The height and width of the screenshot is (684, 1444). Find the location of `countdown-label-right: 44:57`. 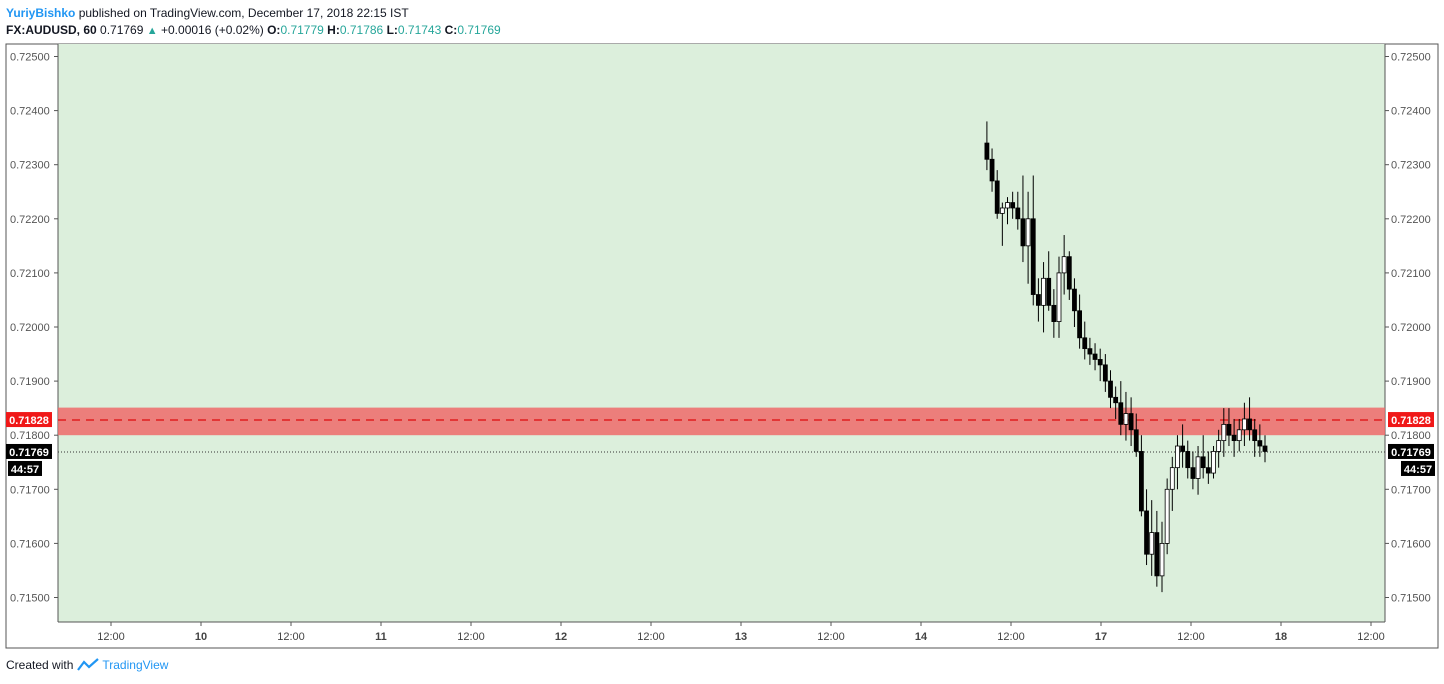

countdown-label-right: 44:57 is located at coordinates (1418, 470).